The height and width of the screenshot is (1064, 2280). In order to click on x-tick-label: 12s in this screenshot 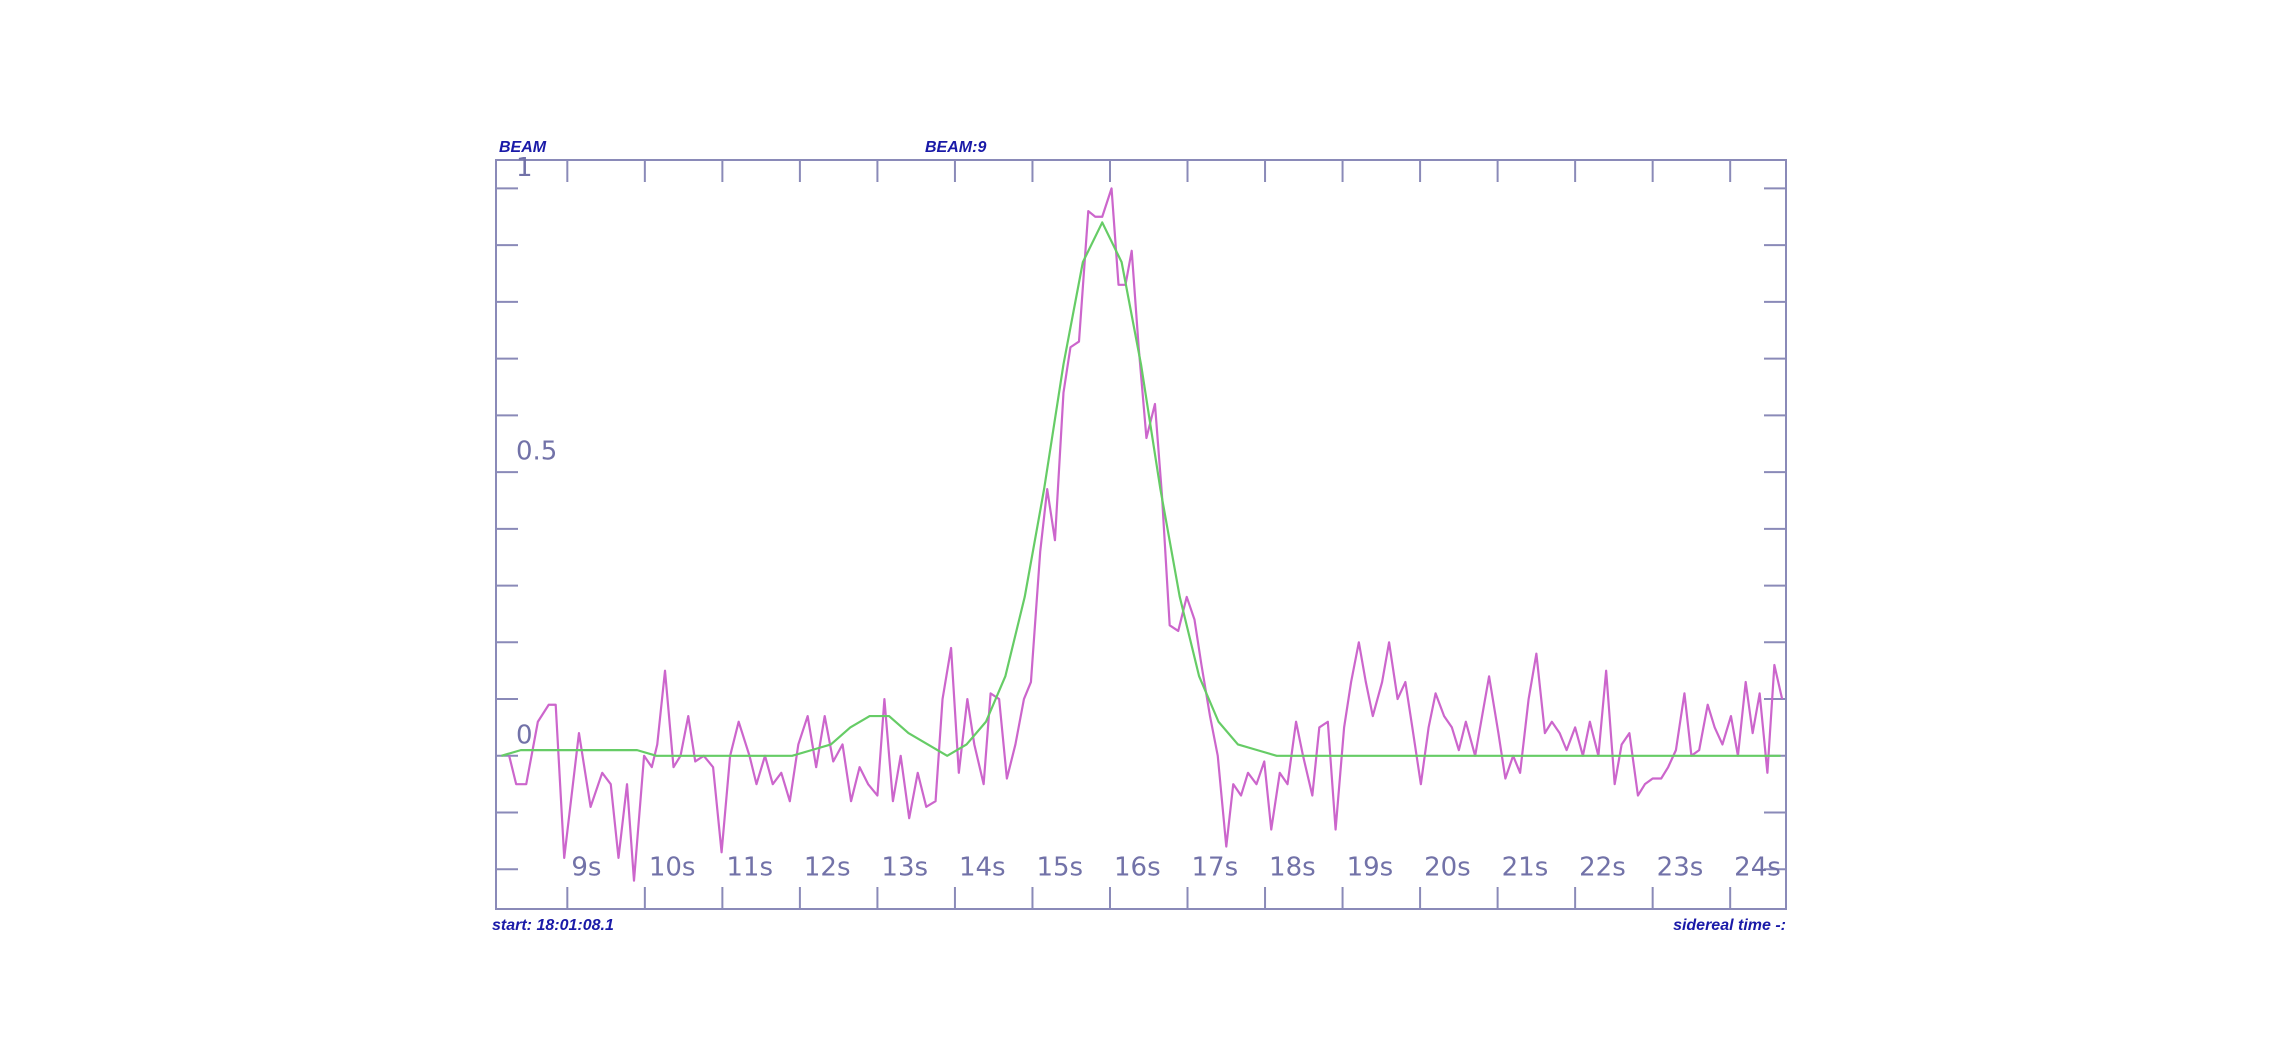, I will do `click(827, 868)`.